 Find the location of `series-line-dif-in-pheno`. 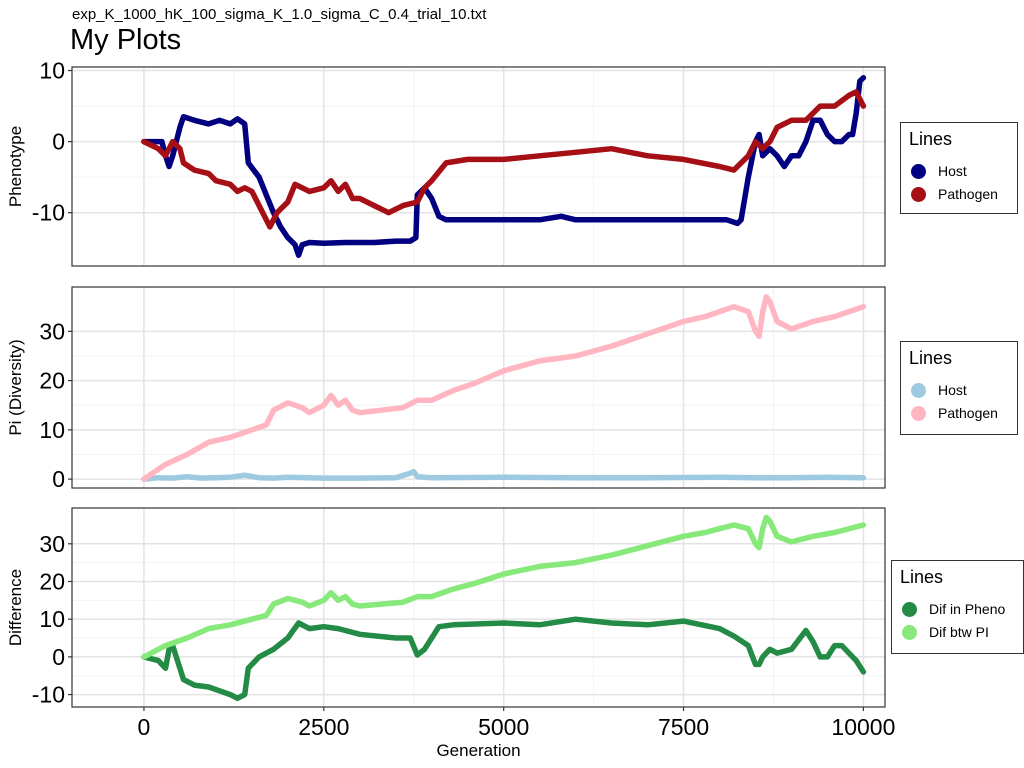

series-line-dif-in-pheno is located at coordinates (504, 659).